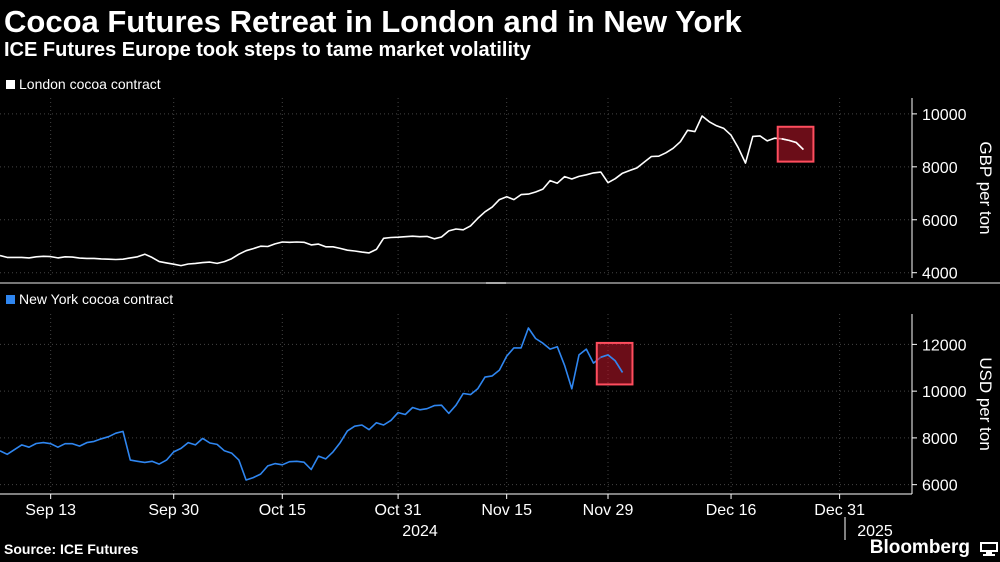 The height and width of the screenshot is (562, 1000). What do you see at coordinates (989, 549) in the screenshot?
I see `bloomberg-terminal-icon` at bounding box center [989, 549].